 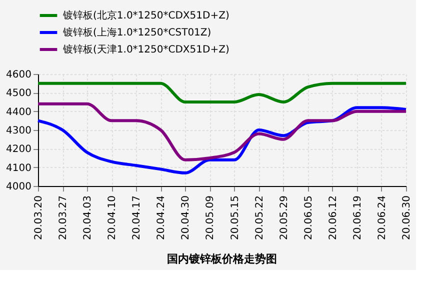 What do you see at coordinates (210, 218) in the screenshot?
I see `x-tick-label: 20.05.09` at bounding box center [210, 218].